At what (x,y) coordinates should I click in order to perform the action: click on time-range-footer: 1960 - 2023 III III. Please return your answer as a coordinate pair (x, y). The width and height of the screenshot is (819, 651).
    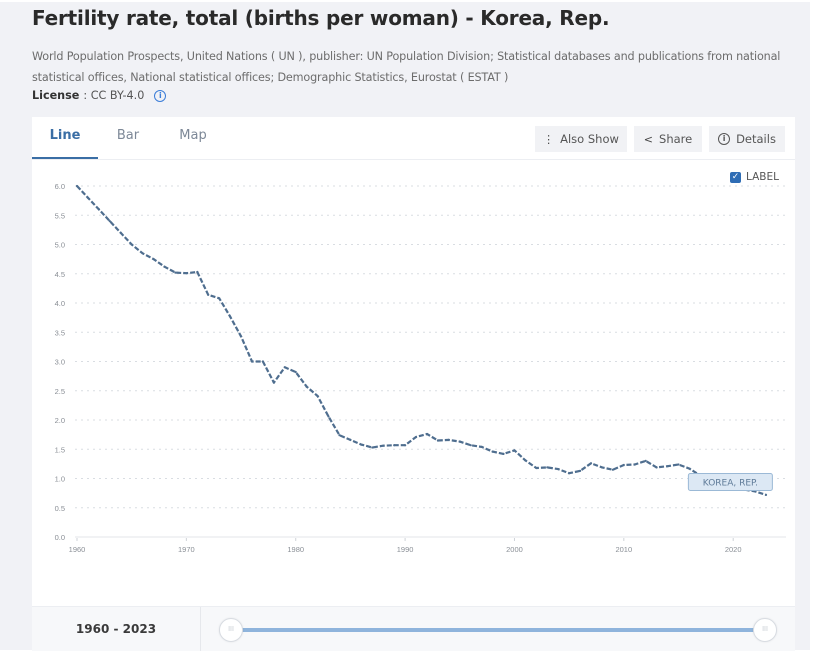
    Looking at the image, I should click on (413, 628).